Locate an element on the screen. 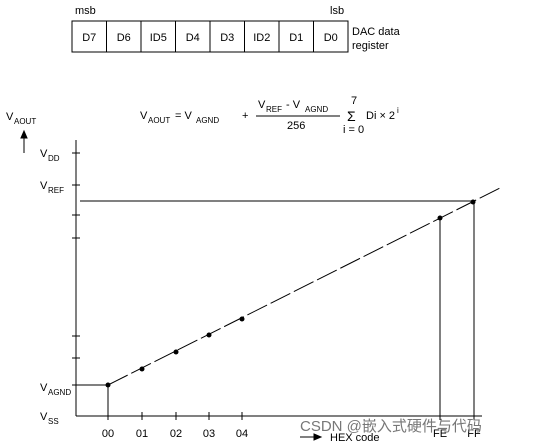 This screenshot has height=446, width=547. eq-text: + is located at coordinates (245, 116).